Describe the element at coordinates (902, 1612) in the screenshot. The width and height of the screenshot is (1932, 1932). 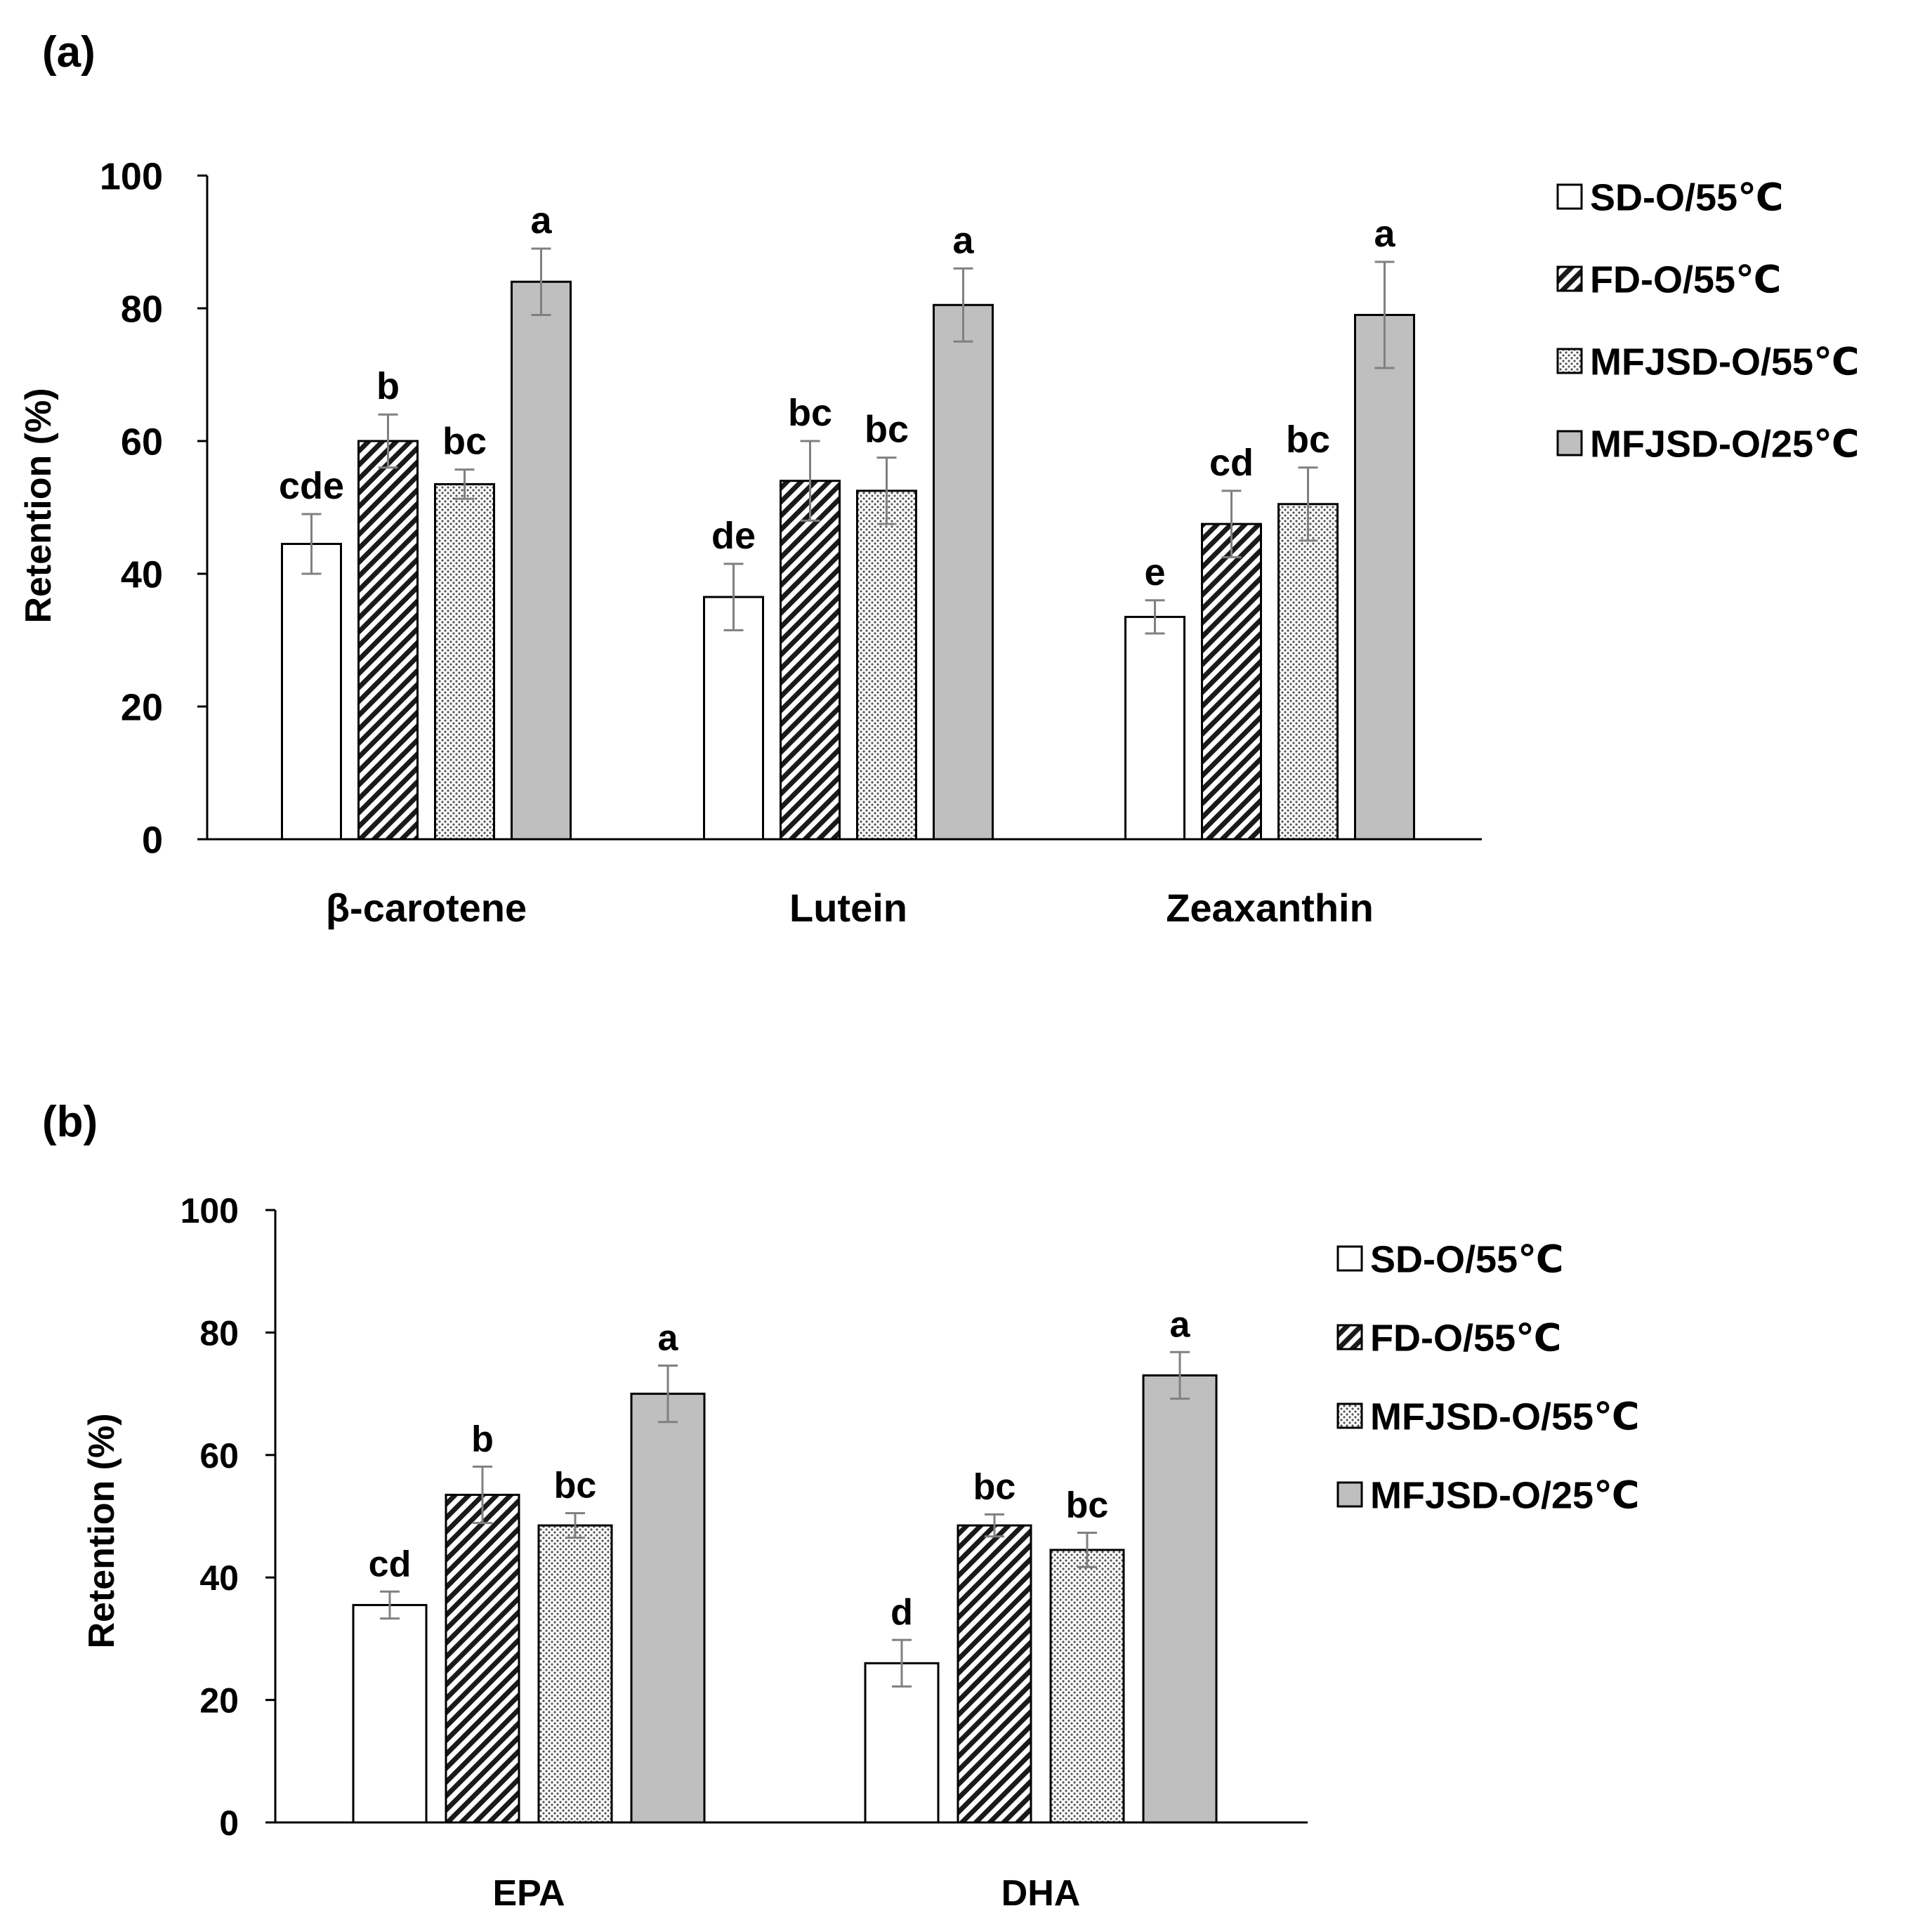
I see `significance-letter: d` at that location.